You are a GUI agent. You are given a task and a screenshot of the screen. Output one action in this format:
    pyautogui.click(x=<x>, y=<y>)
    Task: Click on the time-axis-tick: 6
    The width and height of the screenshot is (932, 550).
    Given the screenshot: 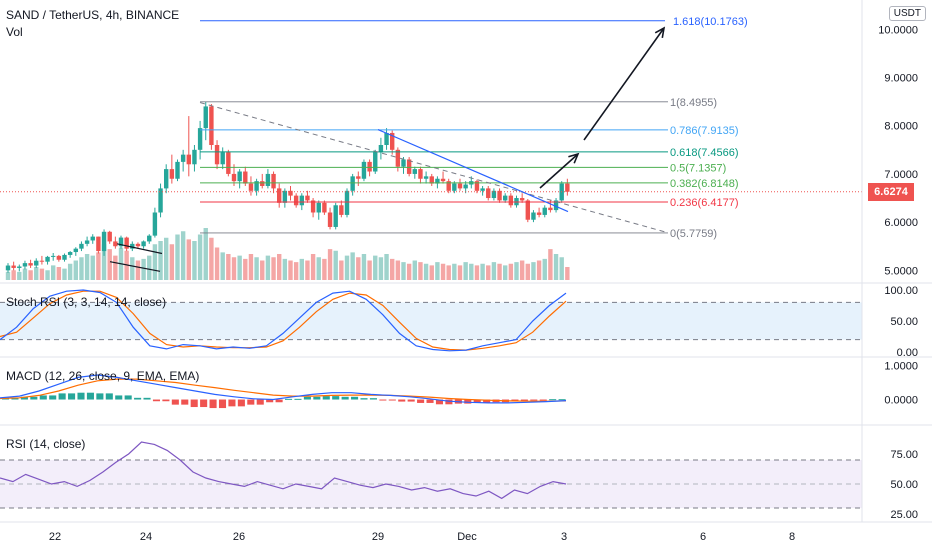 What is the action you would take?
    pyautogui.click(x=703, y=537)
    